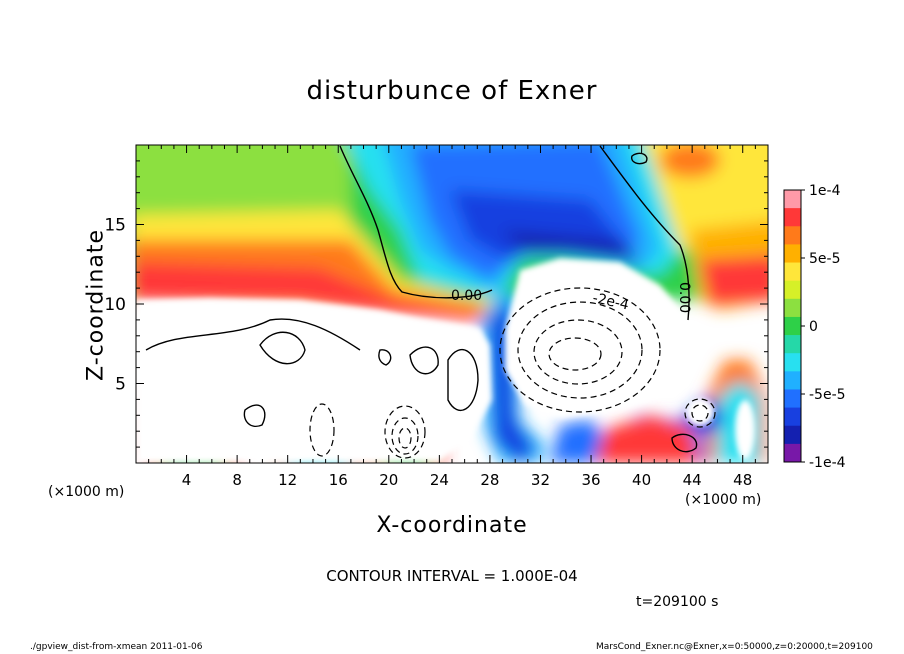  Describe the element at coordinates (439, 480) in the screenshot. I see `x-tick-label: 24` at that location.